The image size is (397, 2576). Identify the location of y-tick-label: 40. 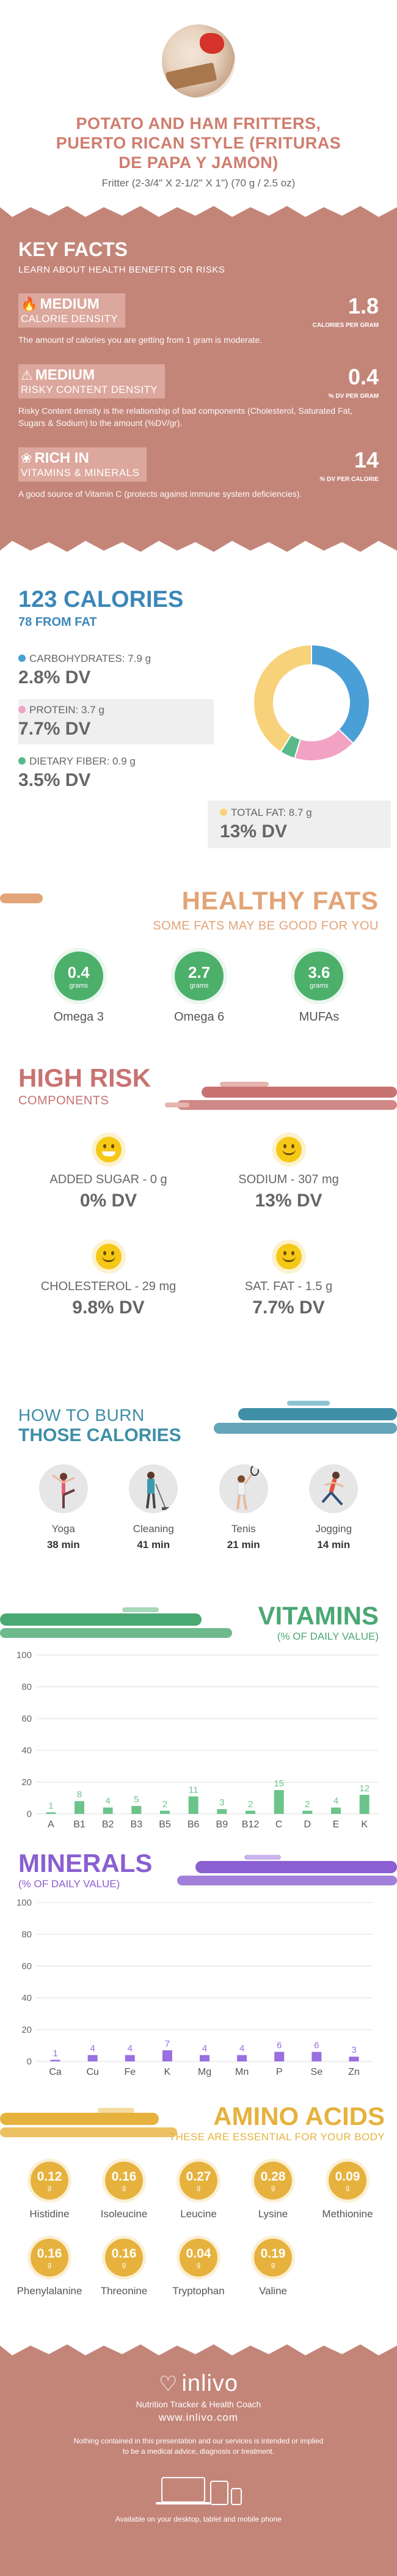
(26, 1998).